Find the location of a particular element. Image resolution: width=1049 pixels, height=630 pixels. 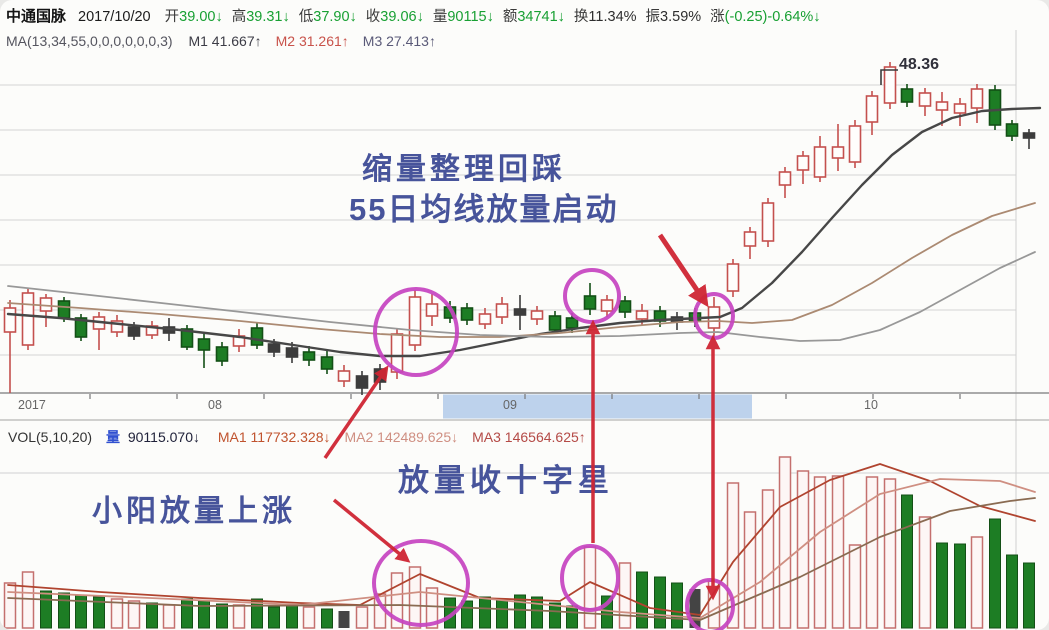

vol-value: 90115.070↓ is located at coordinates (163, 437).